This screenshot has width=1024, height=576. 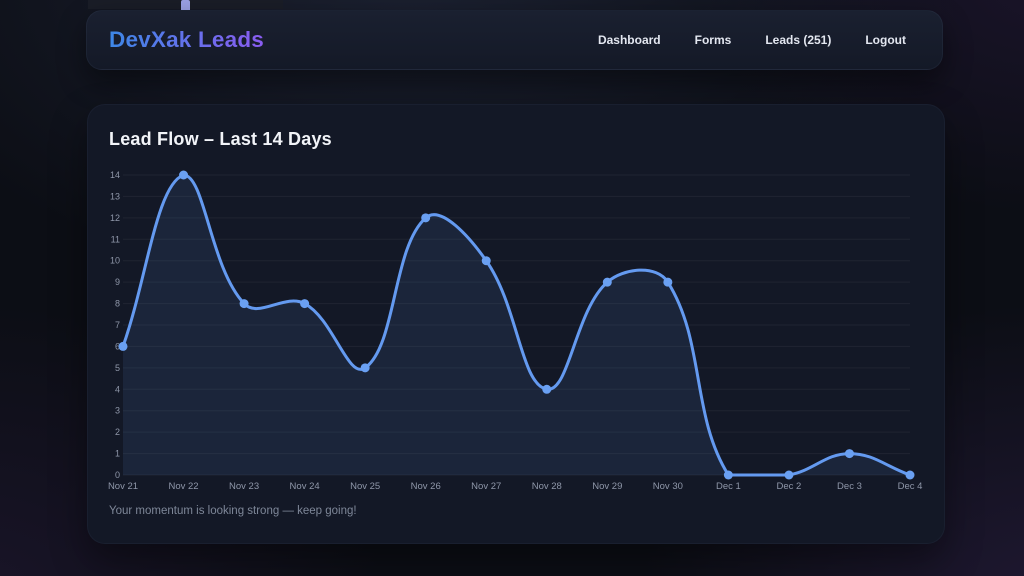 What do you see at coordinates (117, 411) in the screenshot?
I see `y-axis-tick-label: 3` at bounding box center [117, 411].